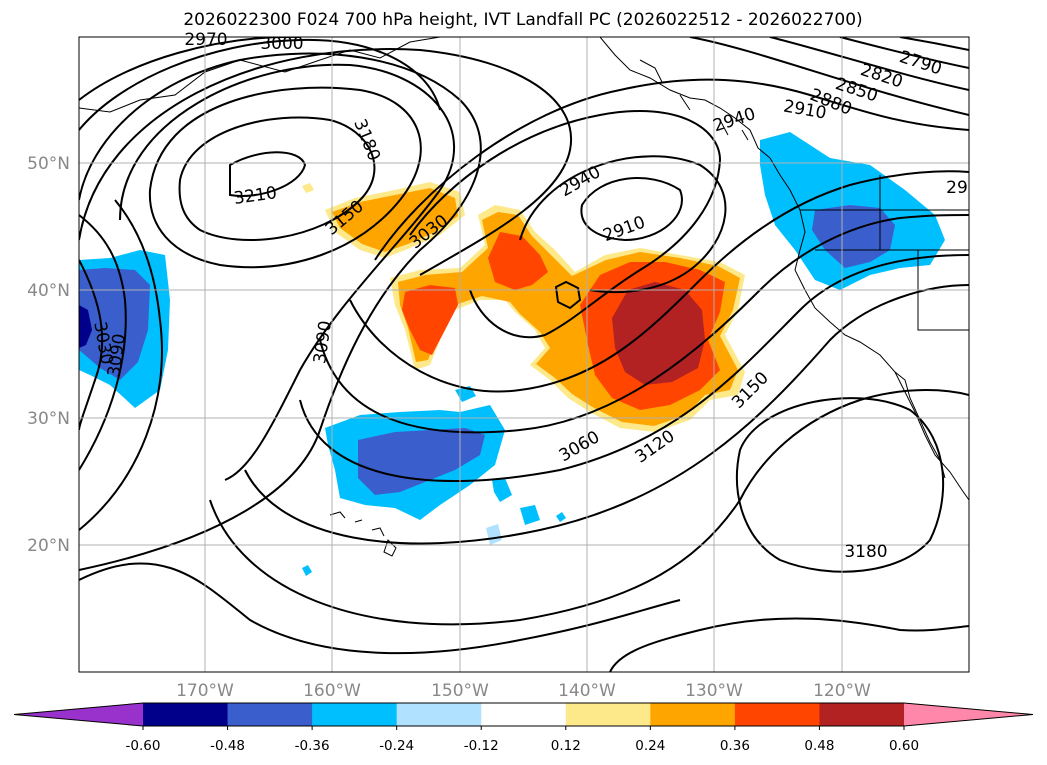 This screenshot has width=1047, height=765. I want to click on gulf-of-alaska-islands, so click(694, 100).